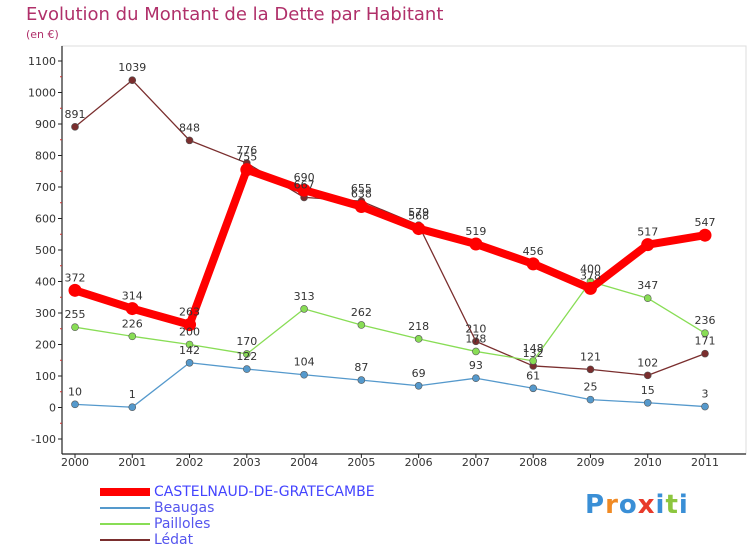 This screenshot has width=750, height=550. What do you see at coordinates (237, 524) in the screenshot?
I see `legend-item: Pailloles` at bounding box center [237, 524].